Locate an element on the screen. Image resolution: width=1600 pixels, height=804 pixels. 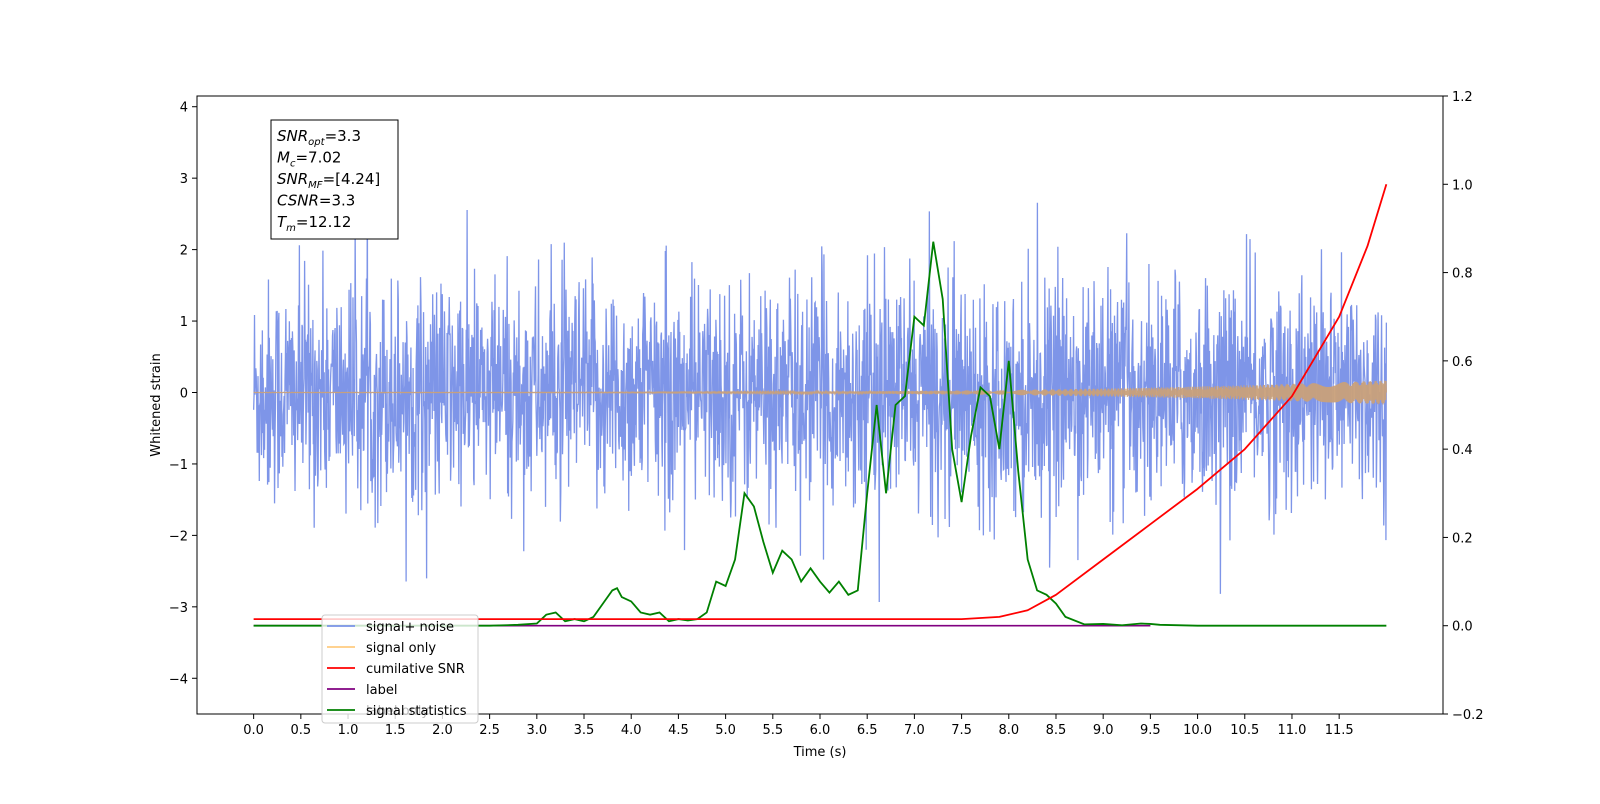
y2-tick-label: 0.0 is located at coordinates (1462, 627).